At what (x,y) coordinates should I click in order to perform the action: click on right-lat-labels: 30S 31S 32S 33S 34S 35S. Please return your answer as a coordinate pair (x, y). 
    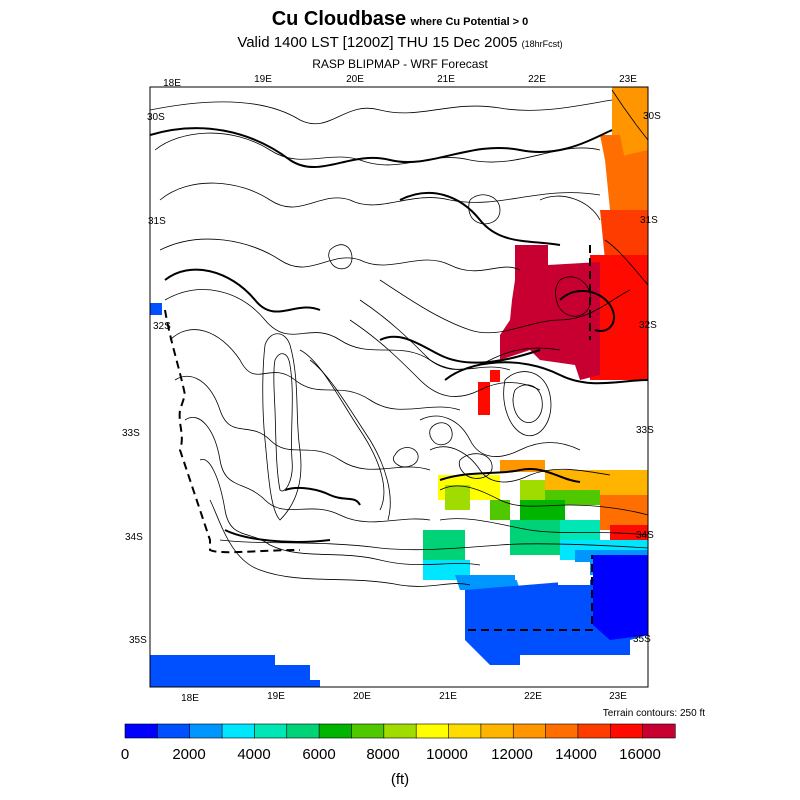
    Looking at the image, I should click on (647, 378).